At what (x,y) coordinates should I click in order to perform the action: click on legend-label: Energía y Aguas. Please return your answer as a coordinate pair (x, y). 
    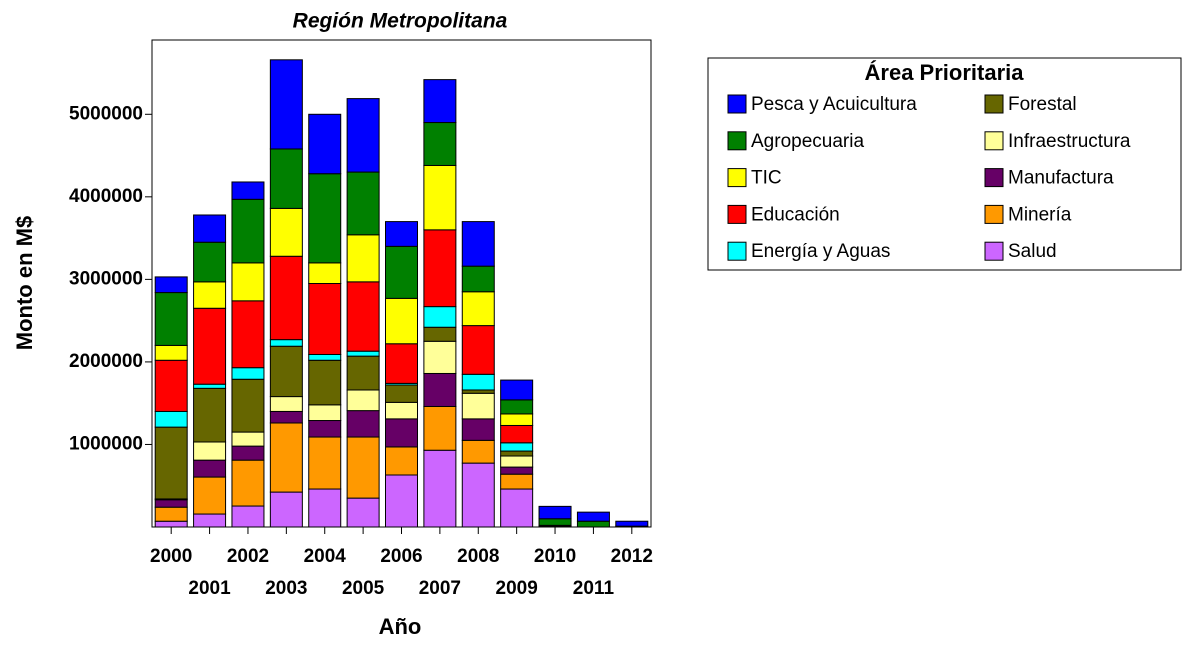
    Looking at the image, I should click on (820, 251).